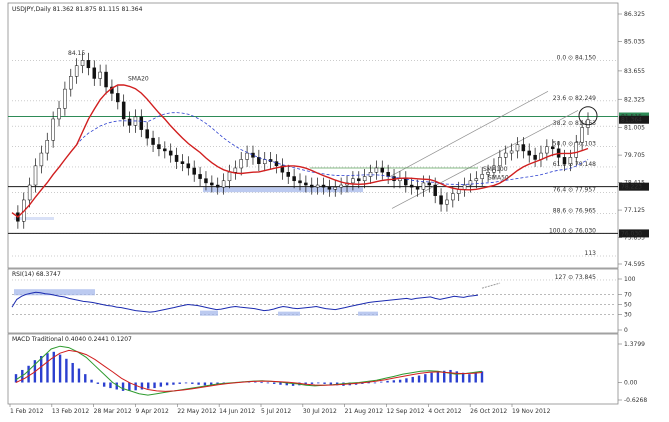  What do you see at coordinates (574, 164) in the screenshot?
I see `fib-level-label: 61.8 ⊙ 79.148` at bounding box center [574, 164].